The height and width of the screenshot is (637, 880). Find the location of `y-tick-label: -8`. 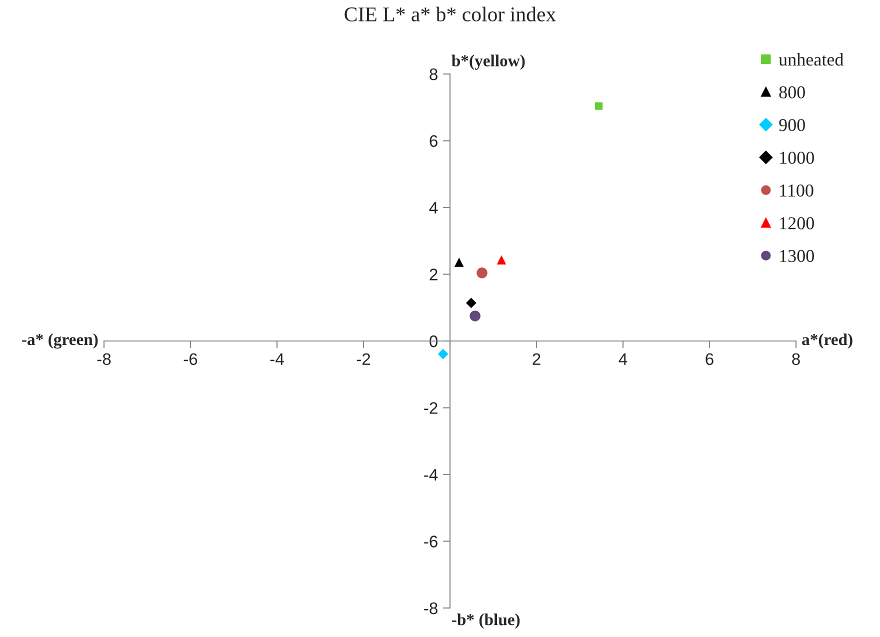

y-tick-label: -8 is located at coordinates (431, 608).